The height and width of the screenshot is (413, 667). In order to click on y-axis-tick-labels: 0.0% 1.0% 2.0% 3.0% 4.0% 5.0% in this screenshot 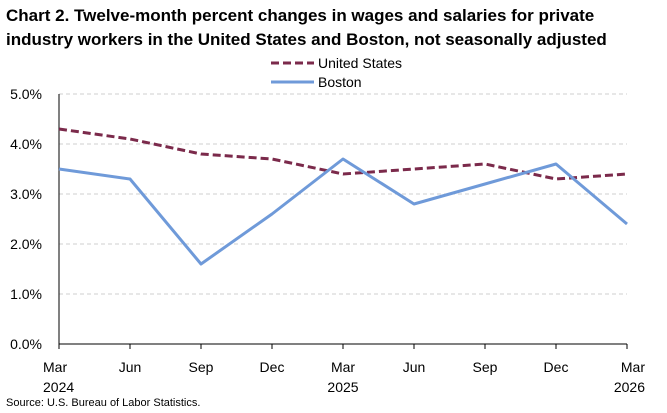, I will do `click(26, 219)`.